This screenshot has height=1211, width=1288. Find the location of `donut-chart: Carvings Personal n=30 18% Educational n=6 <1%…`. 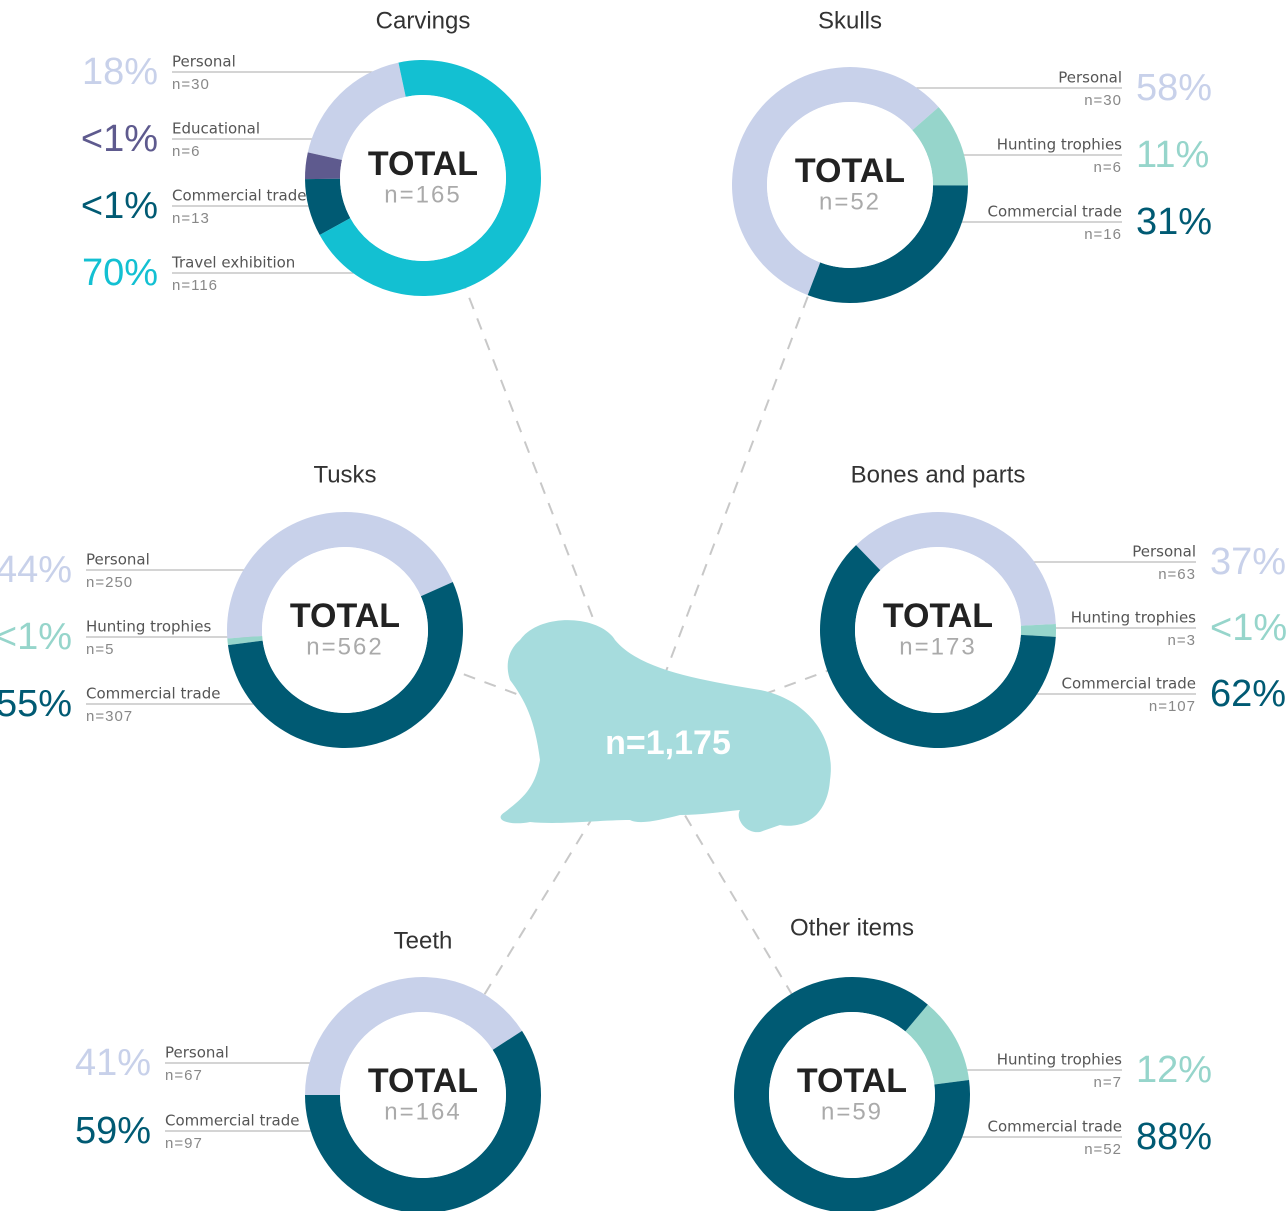

donut-chart: Carvings Personal n=30 18% Educational n=6 <1%… is located at coordinates (311, 152).